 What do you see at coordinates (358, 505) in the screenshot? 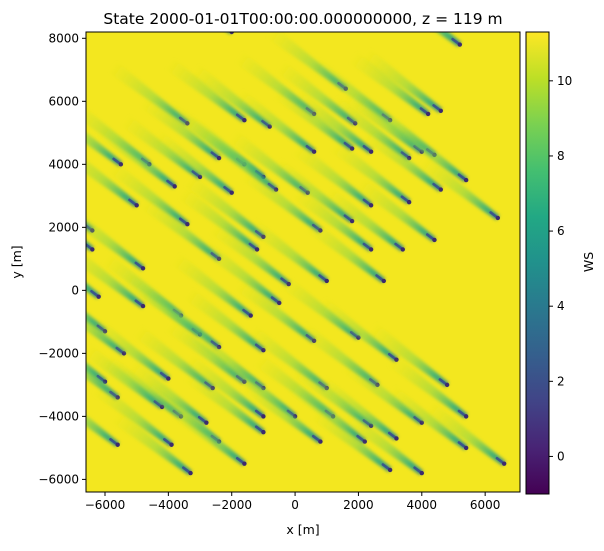
I see `x-tick-label: 2000` at bounding box center [358, 505].